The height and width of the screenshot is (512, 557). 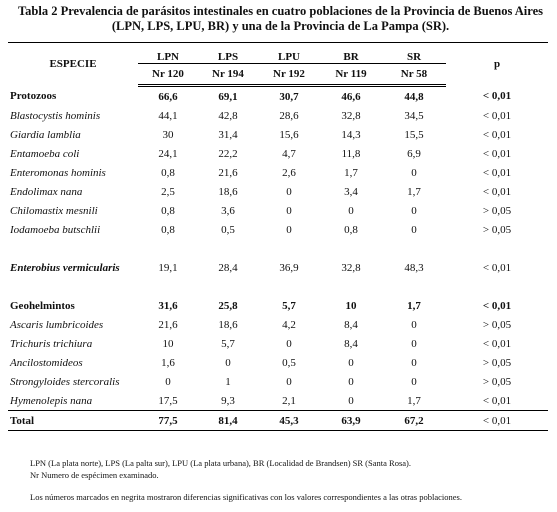 I want to click on species-name: Protozoos, so click(x=33, y=95).